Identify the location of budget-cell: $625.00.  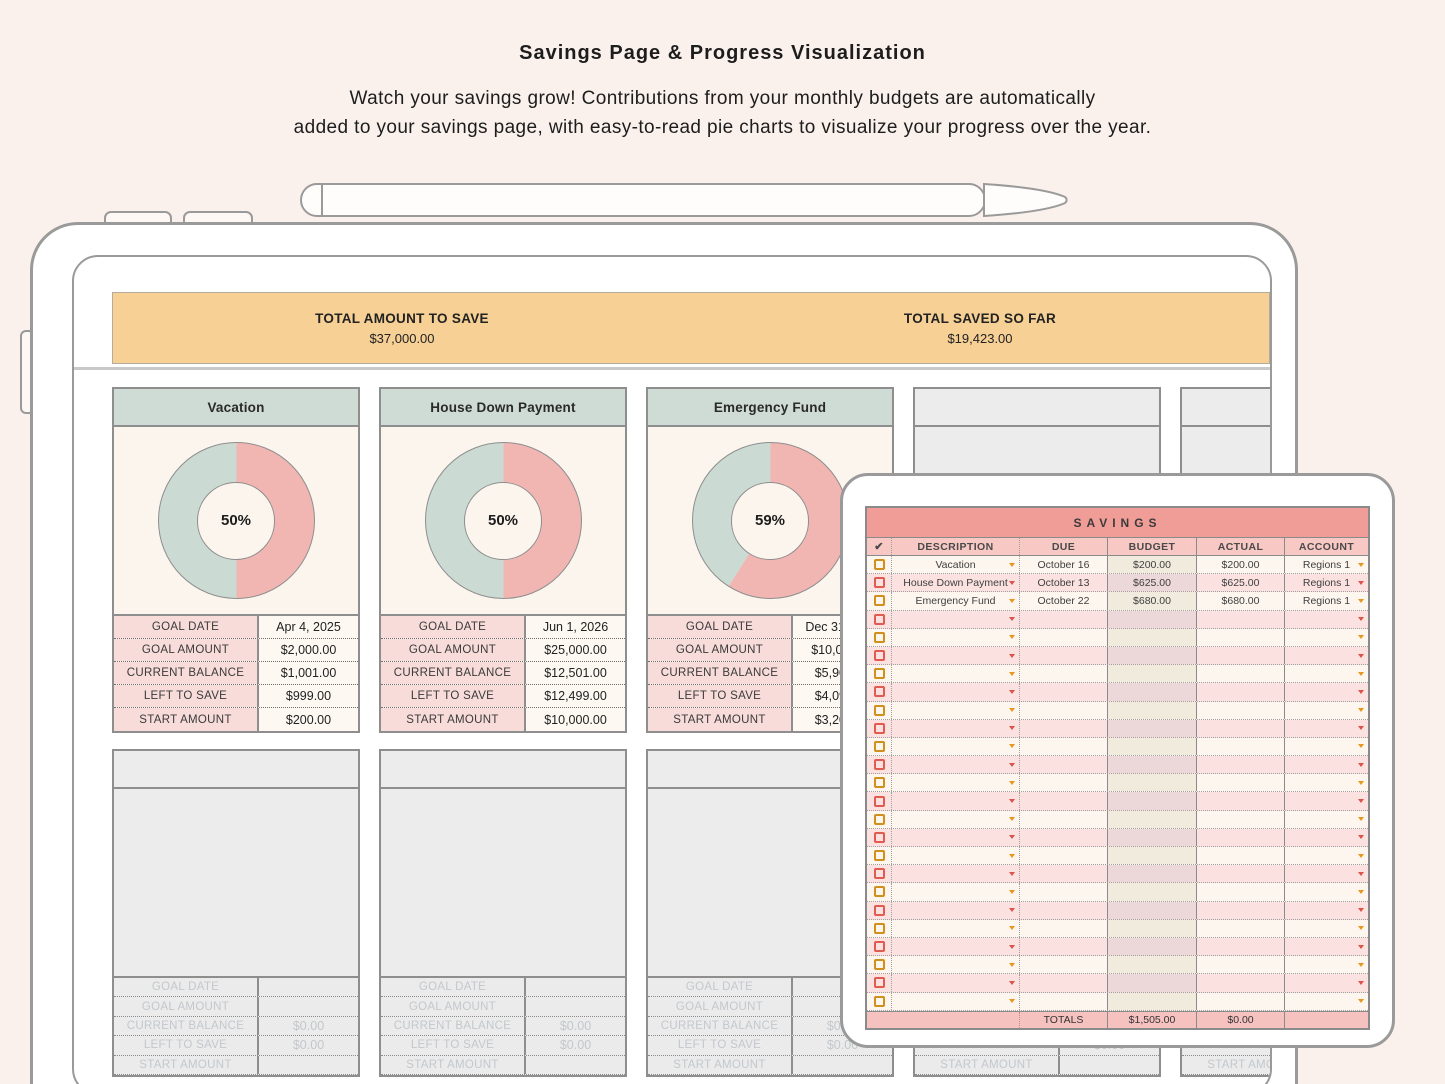
(1152, 583).